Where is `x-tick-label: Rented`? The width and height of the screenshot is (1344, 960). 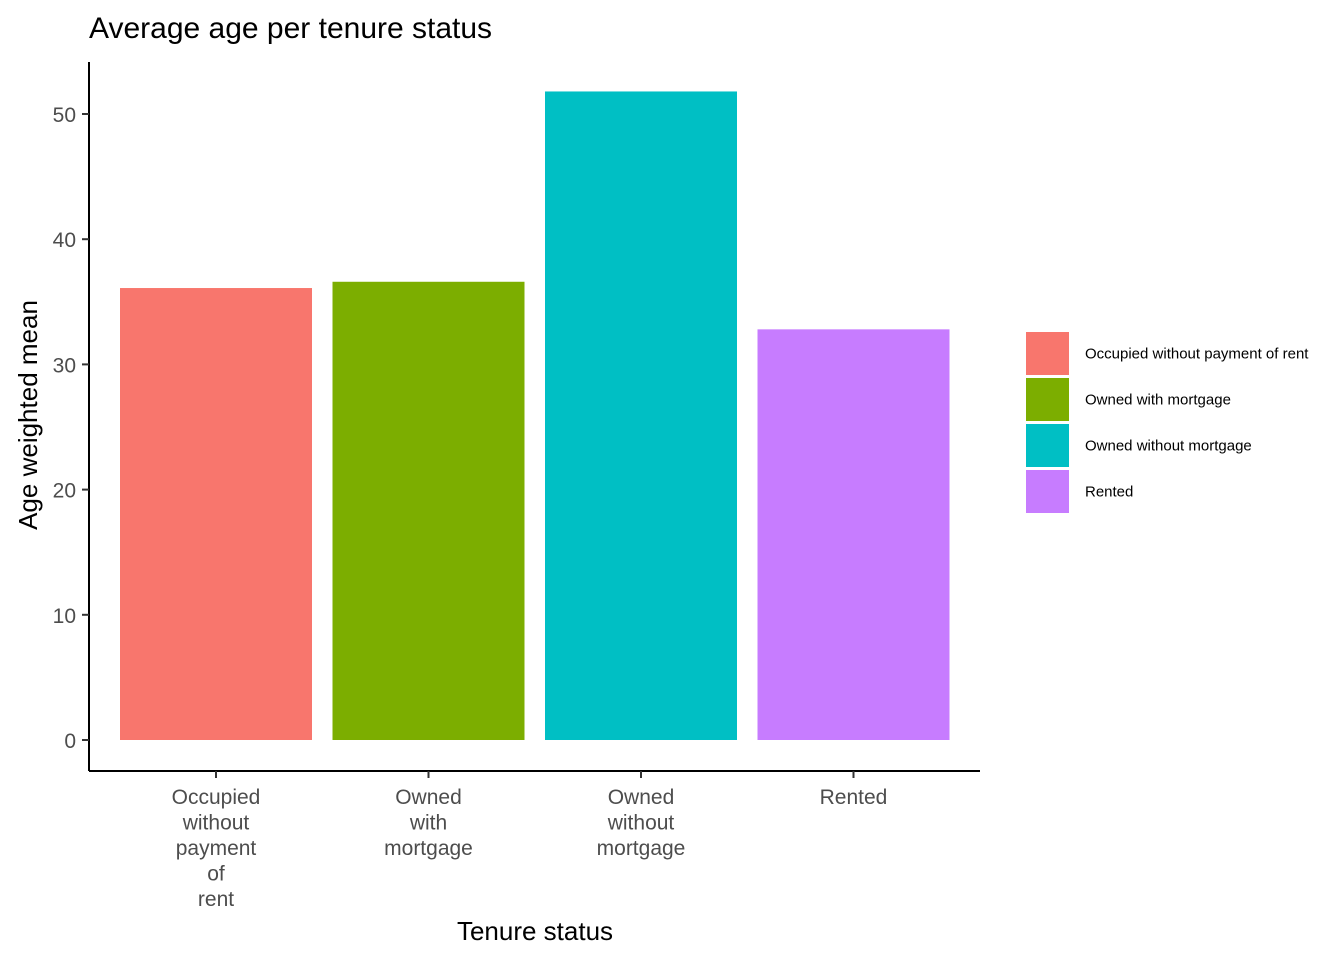
x-tick-label: Rented is located at coordinates (854, 797).